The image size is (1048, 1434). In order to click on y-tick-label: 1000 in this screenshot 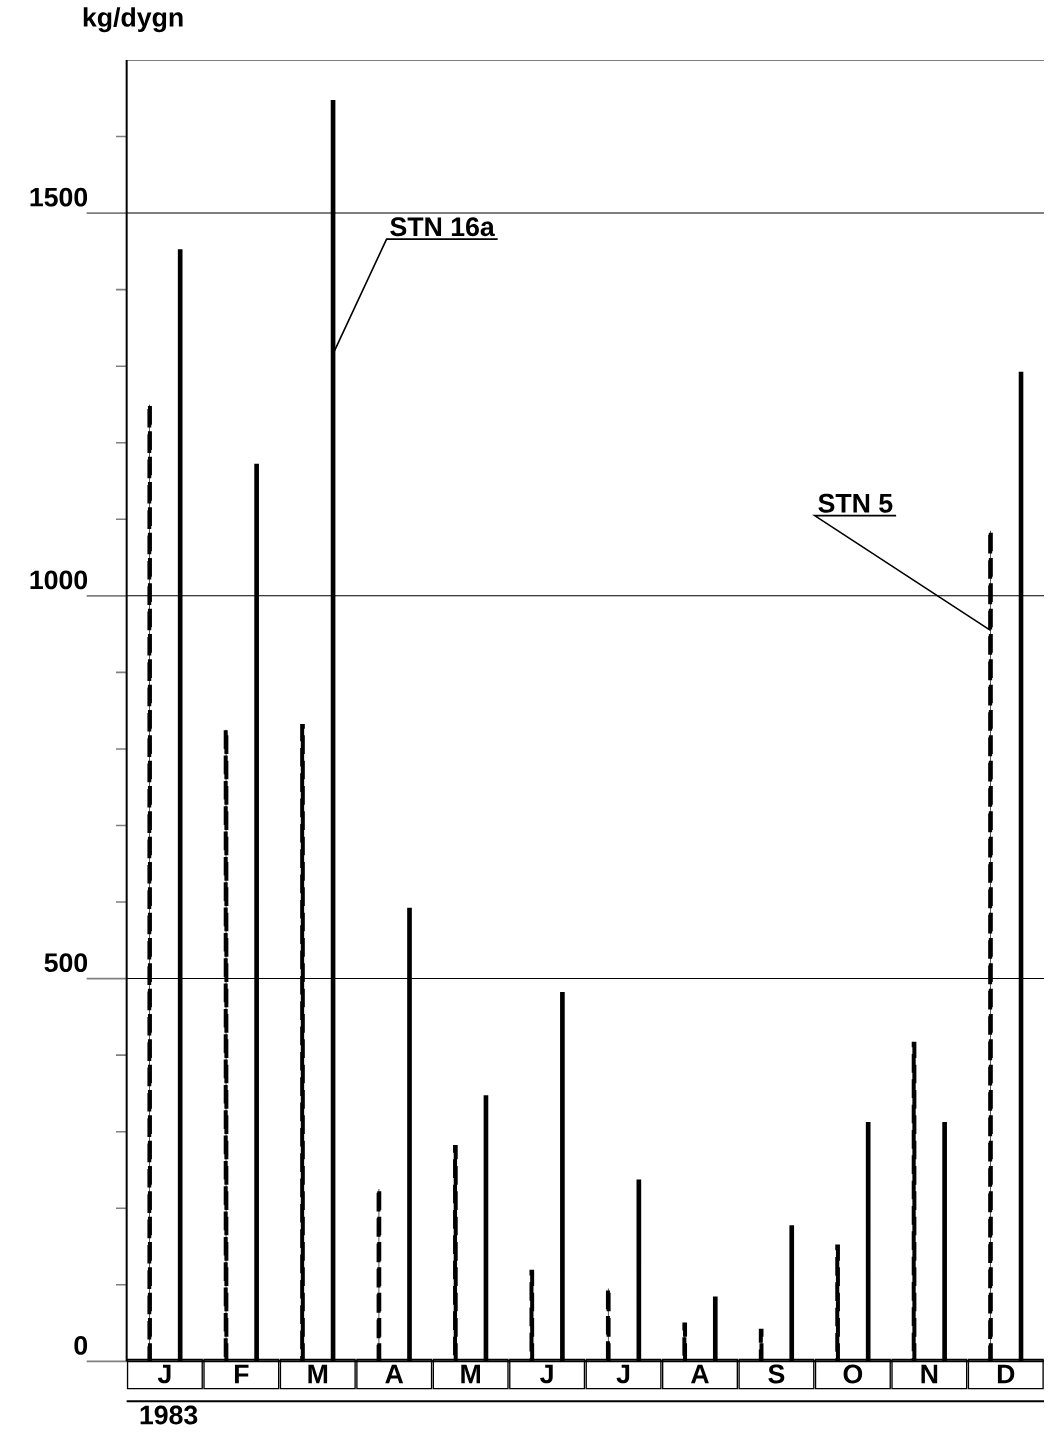, I will do `click(59, 580)`.